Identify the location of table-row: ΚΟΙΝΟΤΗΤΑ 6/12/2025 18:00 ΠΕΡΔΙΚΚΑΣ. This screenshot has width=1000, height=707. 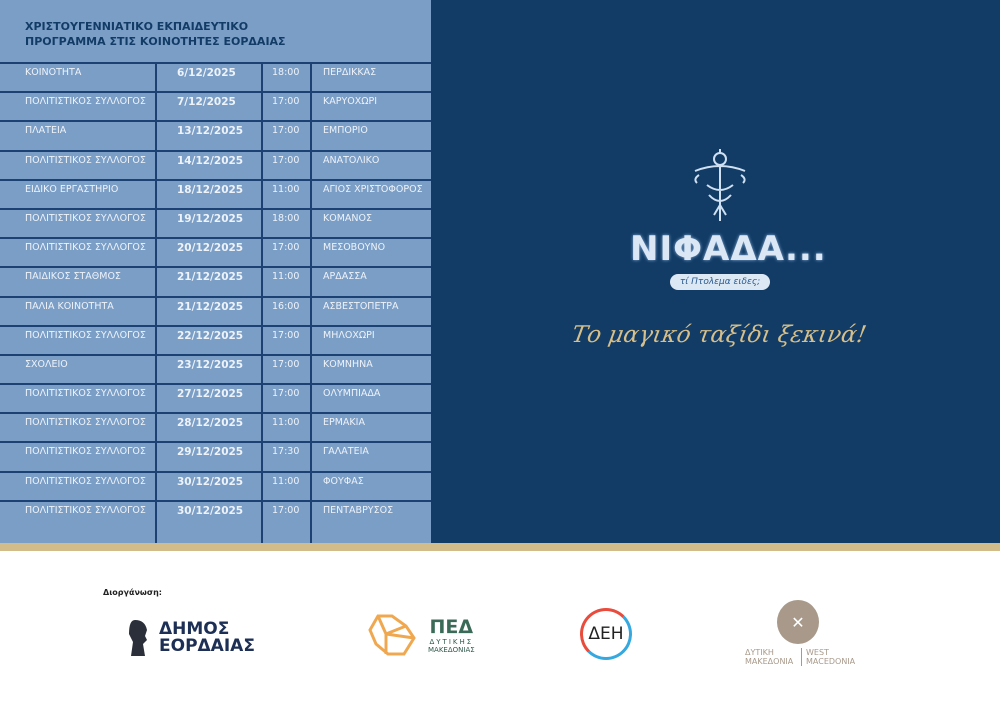
(215, 77).